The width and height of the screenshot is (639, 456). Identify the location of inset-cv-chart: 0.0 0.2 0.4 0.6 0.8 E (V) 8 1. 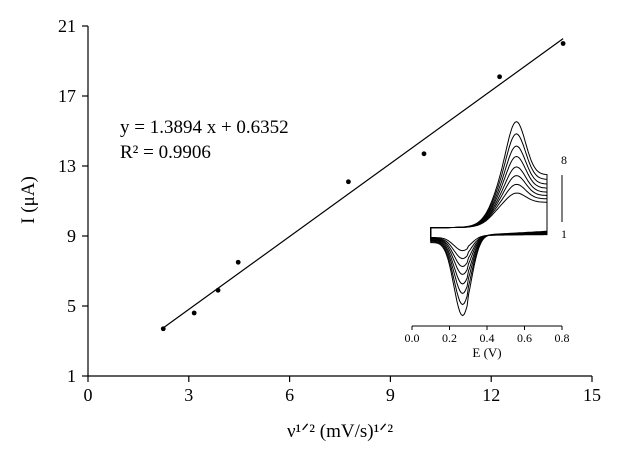
(487, 240).